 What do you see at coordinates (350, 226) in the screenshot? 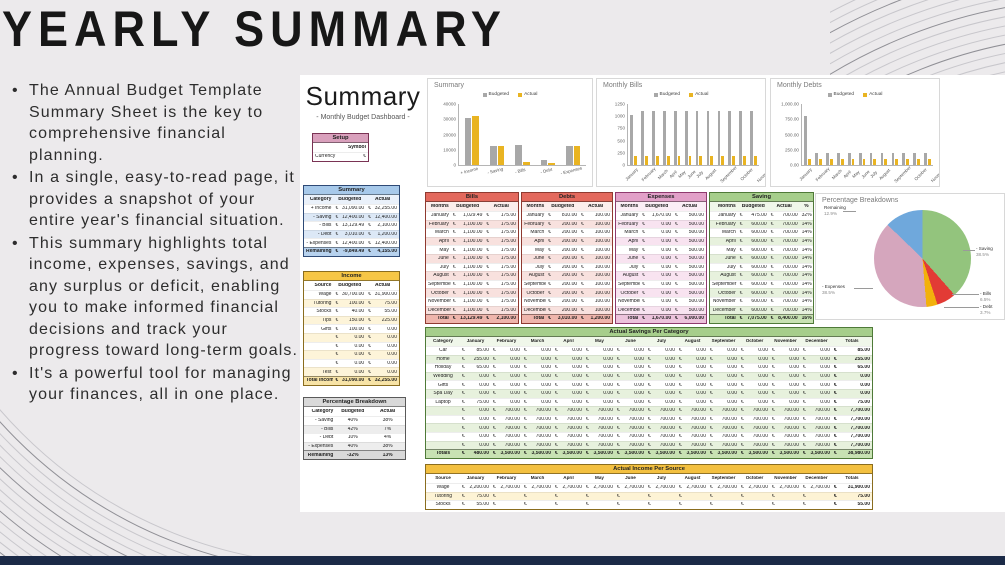
I see `money-cell: €13,129.49` at bounding box center [350, 226].